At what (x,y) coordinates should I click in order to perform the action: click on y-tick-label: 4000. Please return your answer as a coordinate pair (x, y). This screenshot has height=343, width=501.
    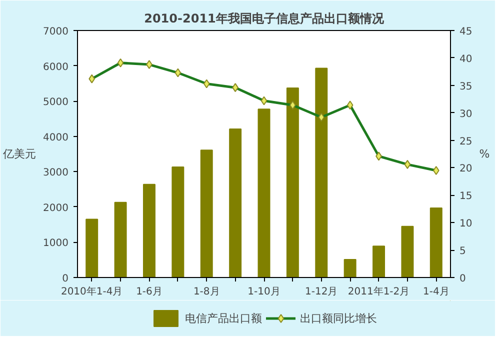
    Looking at the image, I should click on (56, 138).